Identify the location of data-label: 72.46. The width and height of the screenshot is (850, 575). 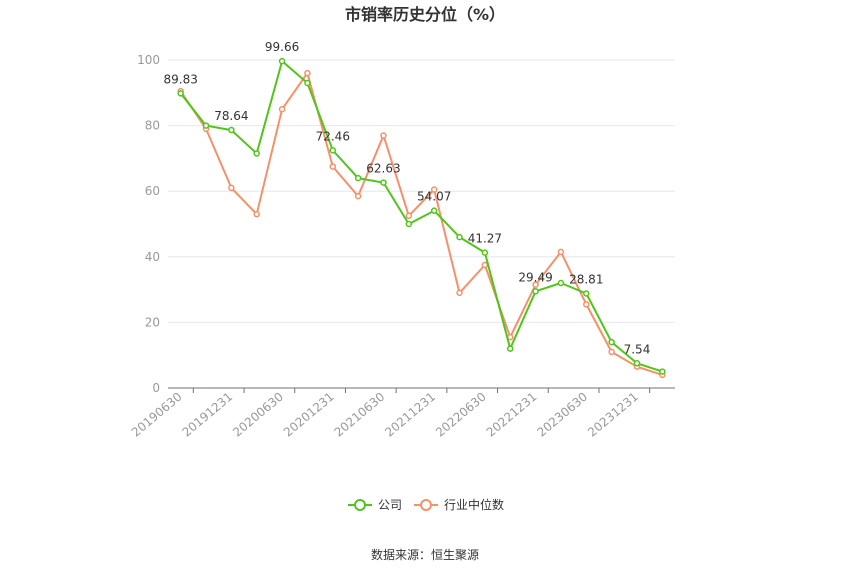
(333, 136).